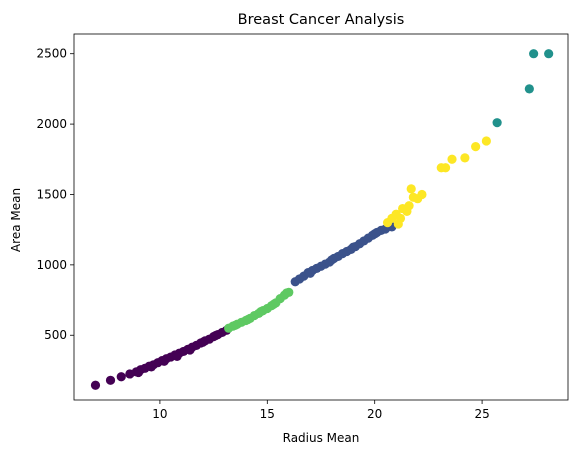 This screenshot has width=580, height=455. Describe the element at coordinates (523, 88) in the screenshot. I see `series-cluster-teal` at that location.